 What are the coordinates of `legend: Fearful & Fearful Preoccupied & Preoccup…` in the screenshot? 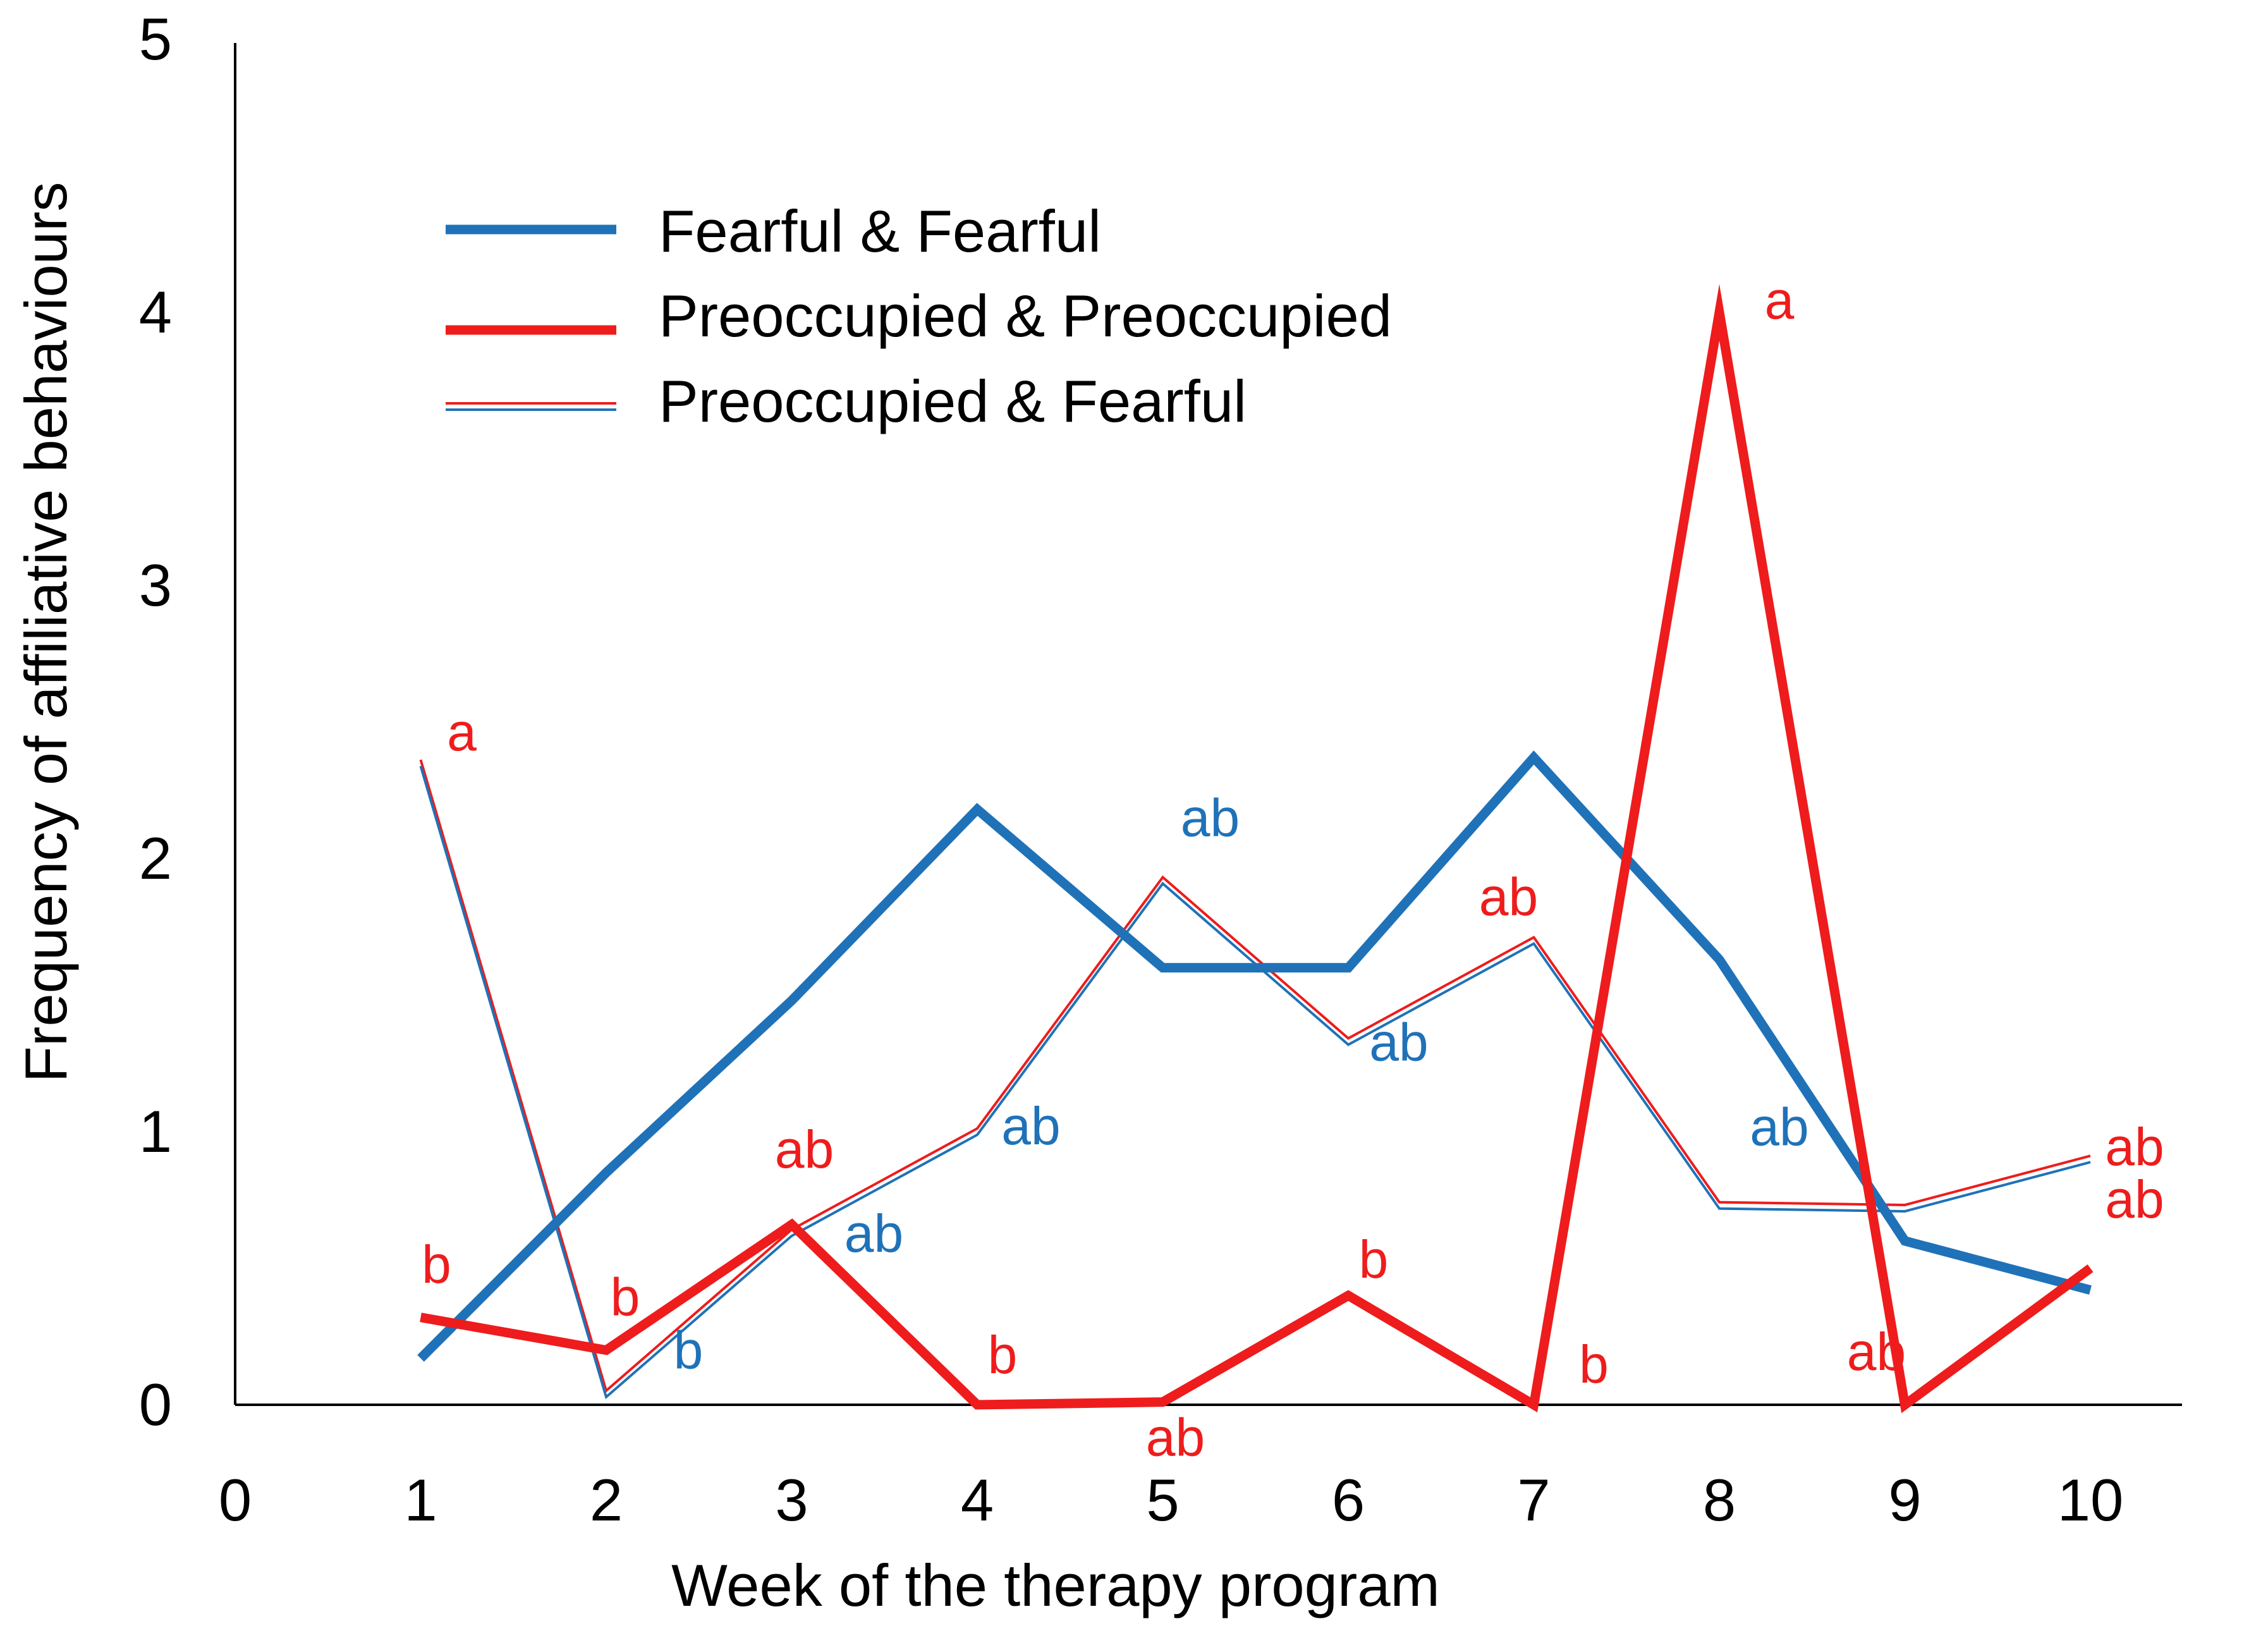 It's located at (919, 316).